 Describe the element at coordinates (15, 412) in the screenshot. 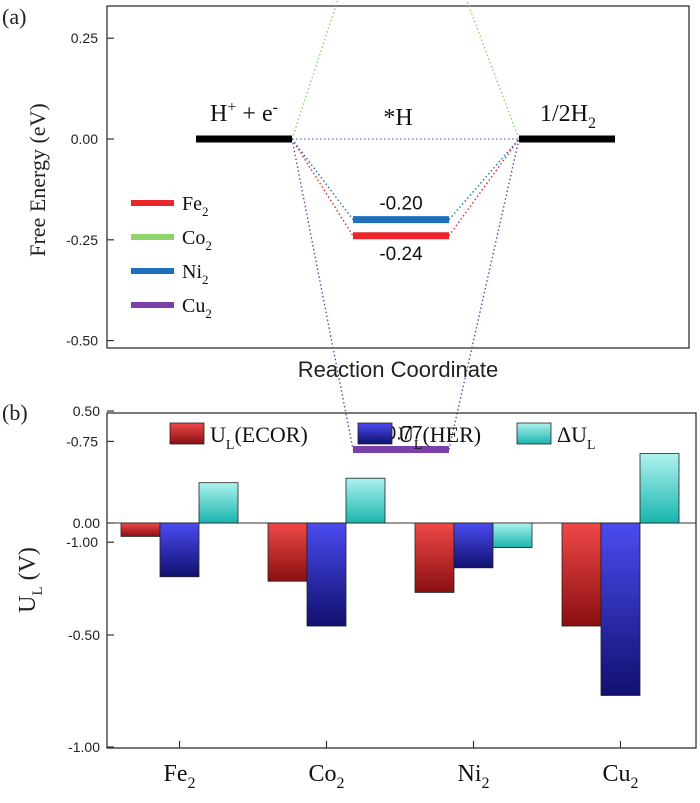

I see `panel-b-label: (b)` at that location.